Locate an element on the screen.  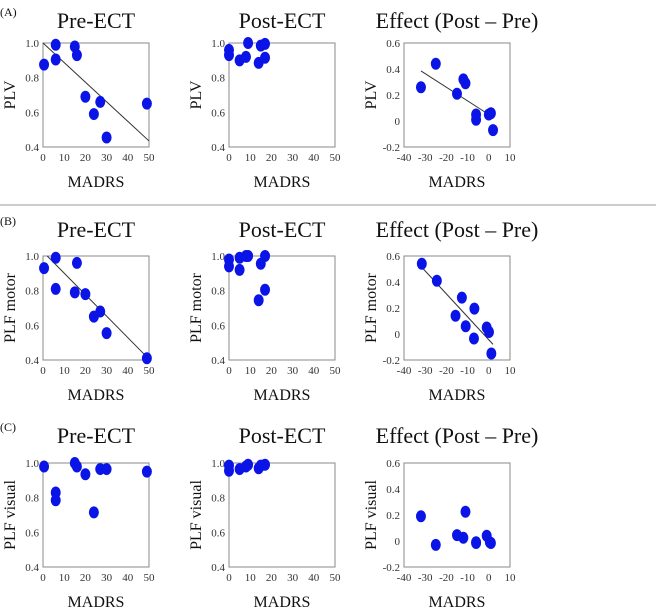
x-tick-label: -20 is located at coordinates (446, 158).